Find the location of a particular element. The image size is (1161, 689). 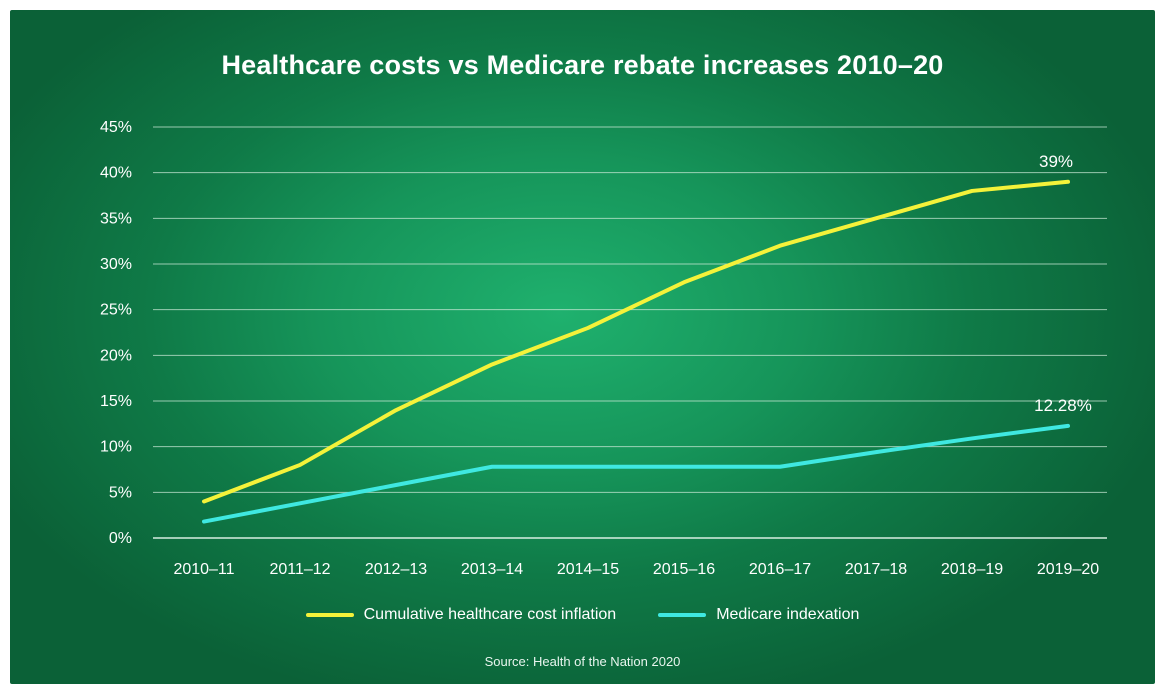

x-tick-label: 2017–18 is located at coordinates (876, 569).